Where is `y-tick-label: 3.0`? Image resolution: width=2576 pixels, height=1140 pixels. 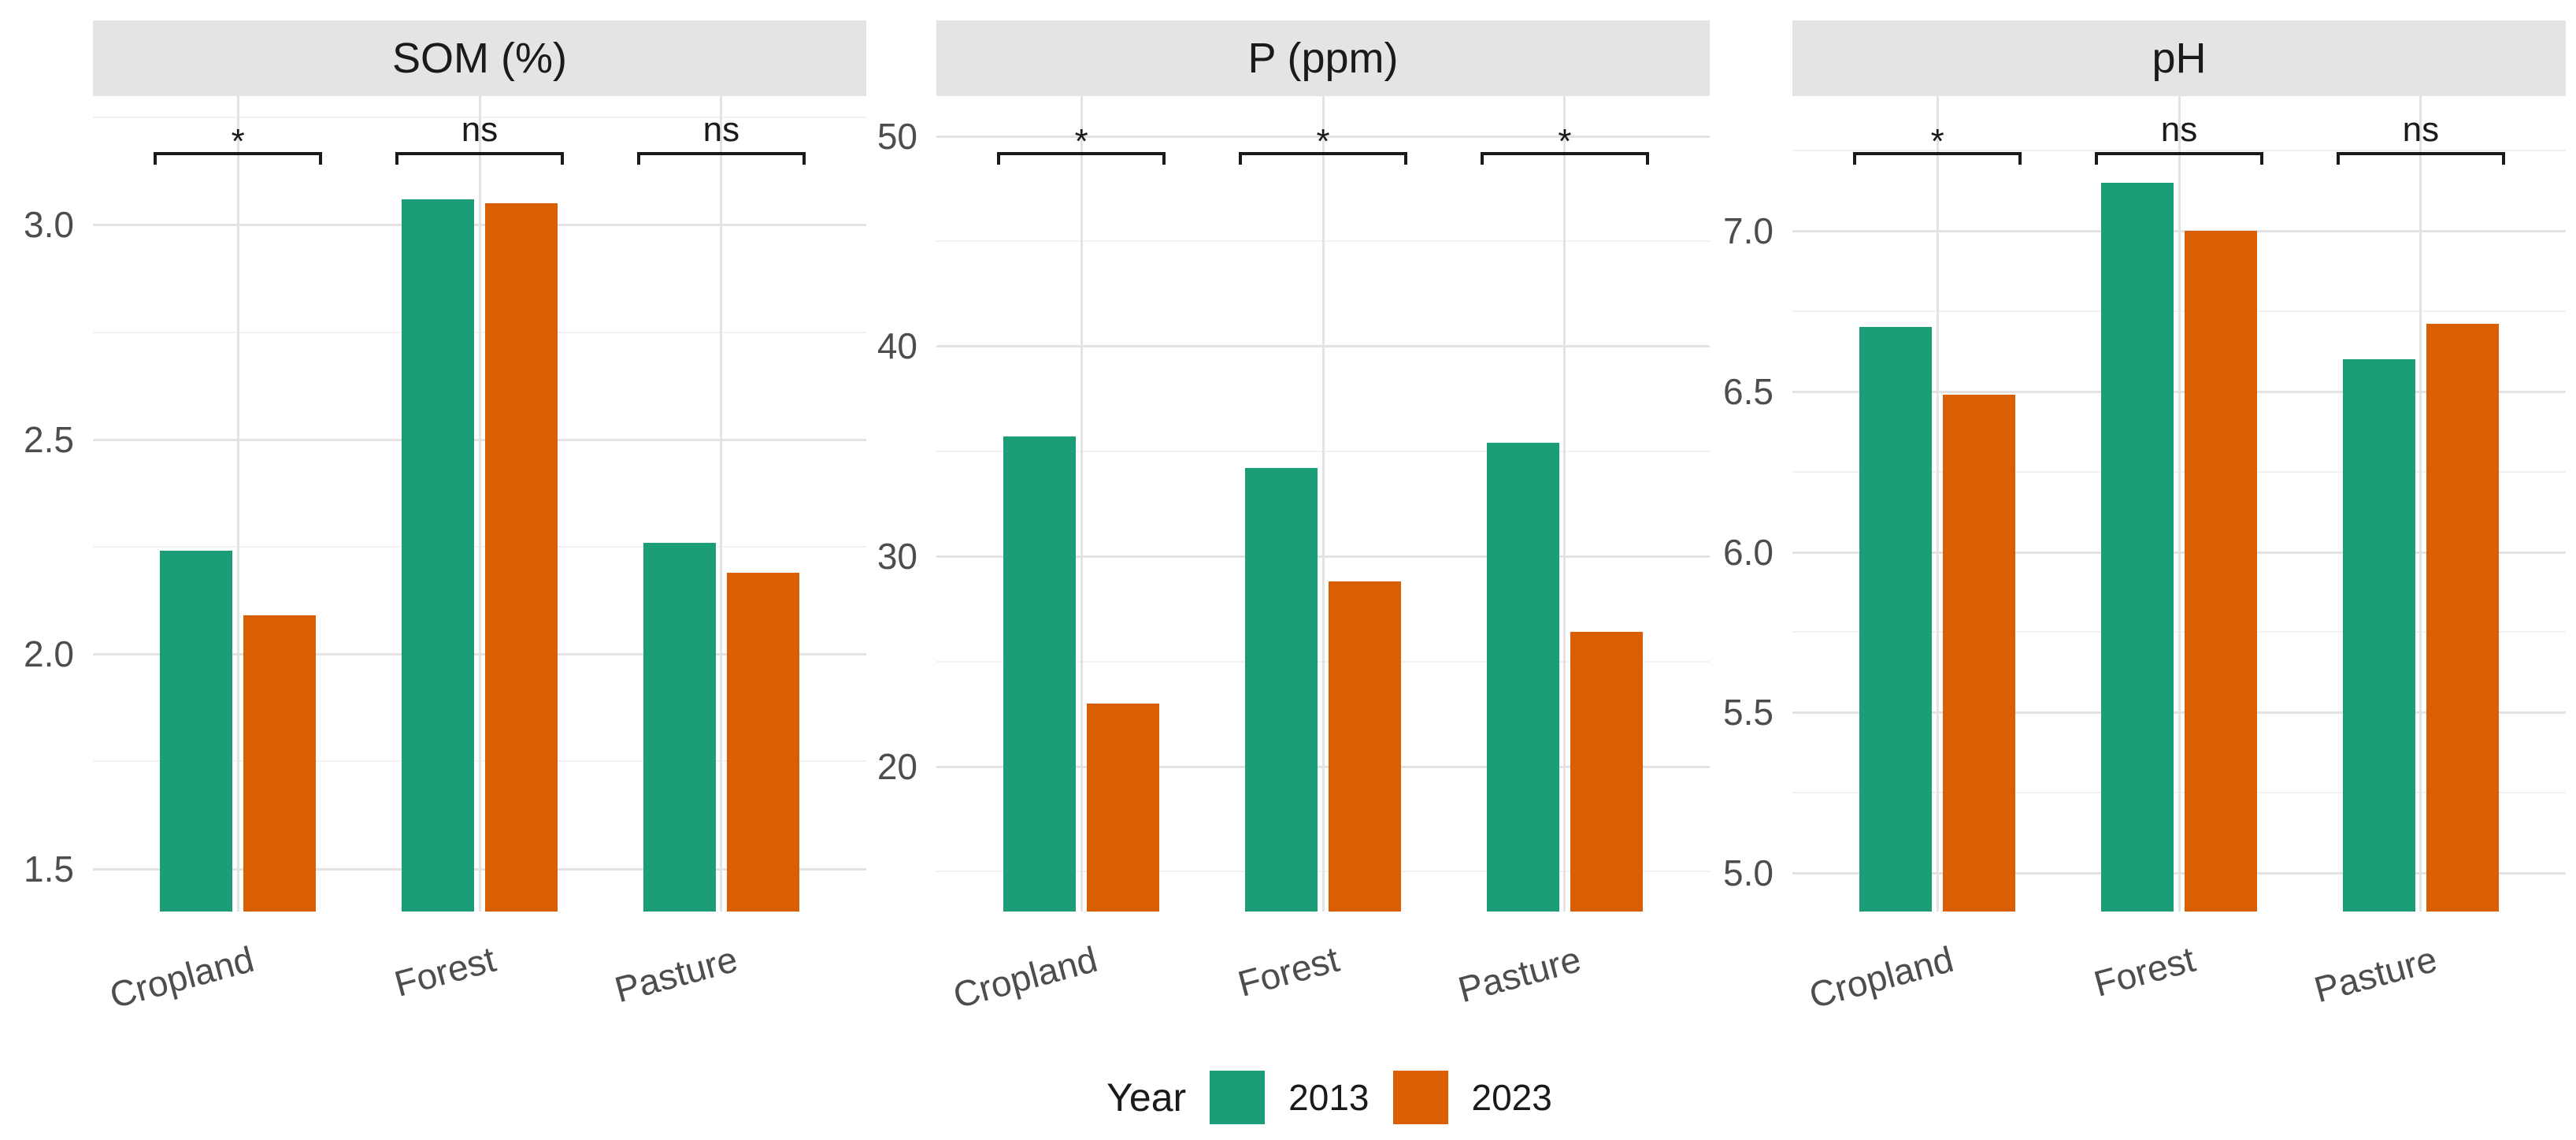 y-tick-label: 3.0 is located at coordinates (49, 225).